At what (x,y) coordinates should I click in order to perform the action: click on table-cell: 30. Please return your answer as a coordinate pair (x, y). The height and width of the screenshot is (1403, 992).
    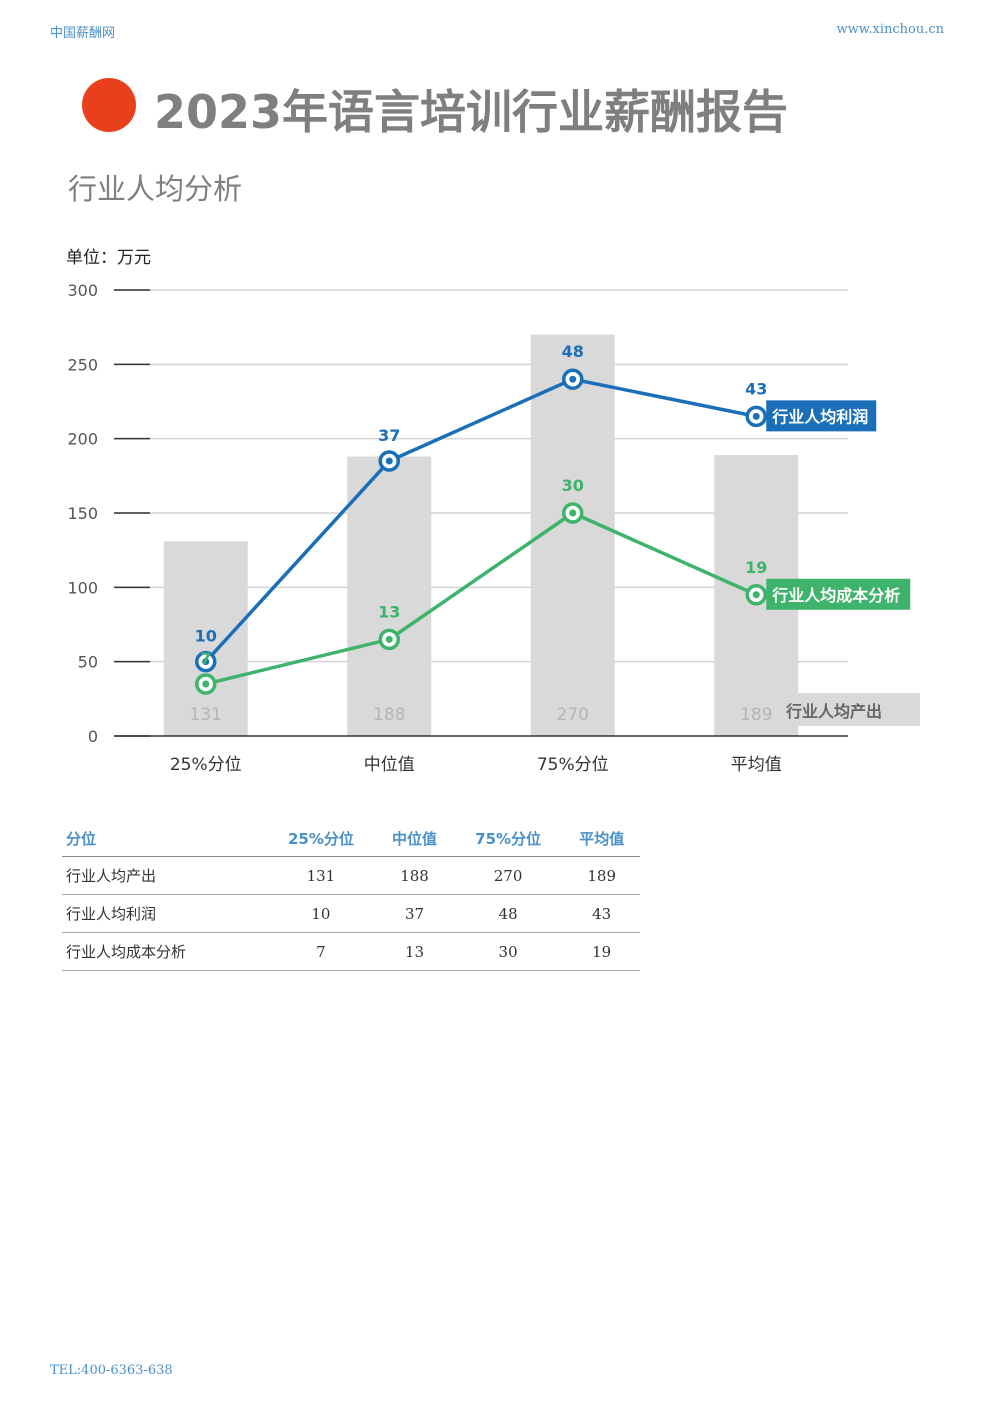
    Looking at the image, I should click on (508, 951).